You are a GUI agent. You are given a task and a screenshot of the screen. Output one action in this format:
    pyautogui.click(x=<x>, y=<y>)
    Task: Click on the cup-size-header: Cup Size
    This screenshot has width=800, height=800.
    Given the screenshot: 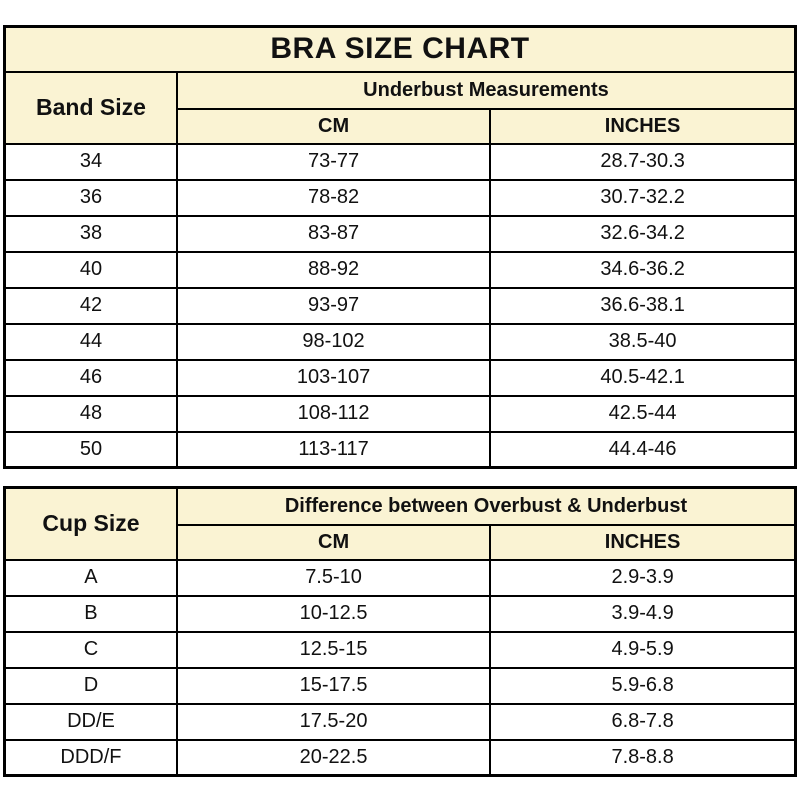 What is the action you would take?
    pyautogui.click(x=90, y=523)
    